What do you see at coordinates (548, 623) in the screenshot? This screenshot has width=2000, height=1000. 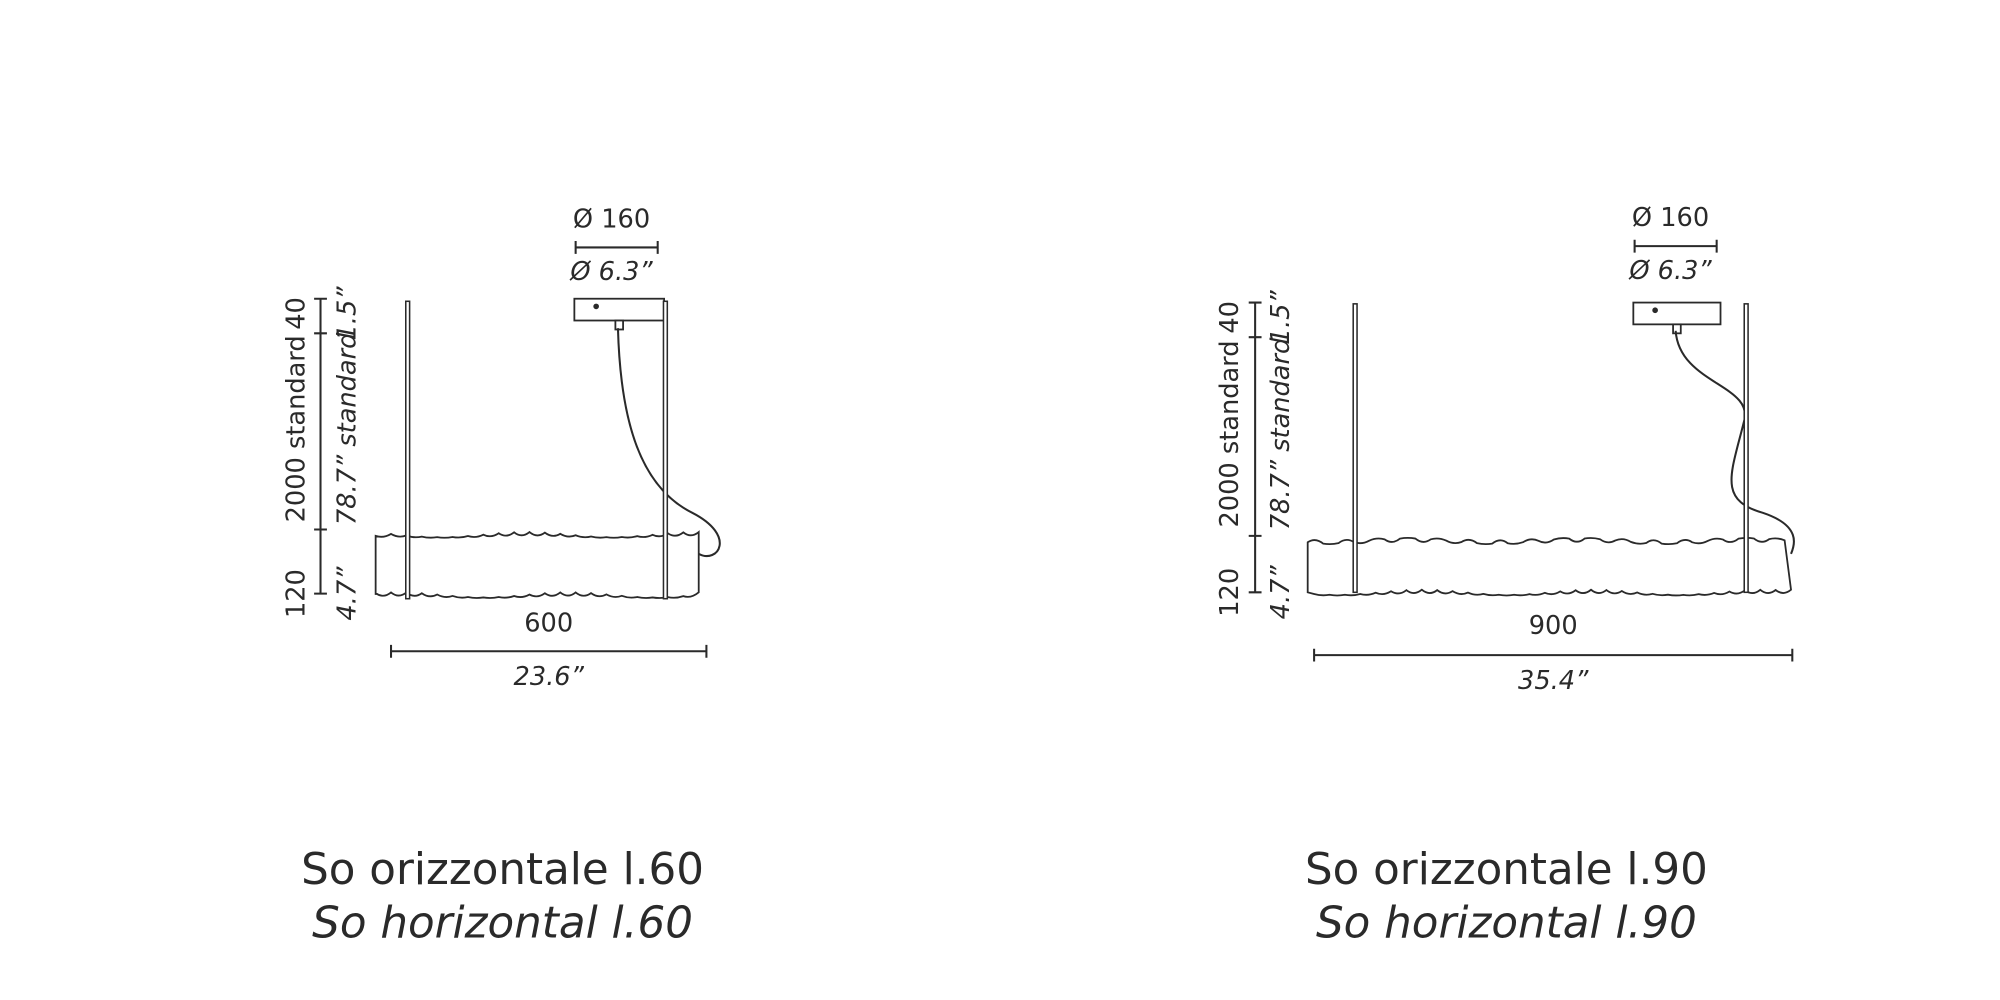 I see `width-mm: 600` at bounding box center [548, 623].